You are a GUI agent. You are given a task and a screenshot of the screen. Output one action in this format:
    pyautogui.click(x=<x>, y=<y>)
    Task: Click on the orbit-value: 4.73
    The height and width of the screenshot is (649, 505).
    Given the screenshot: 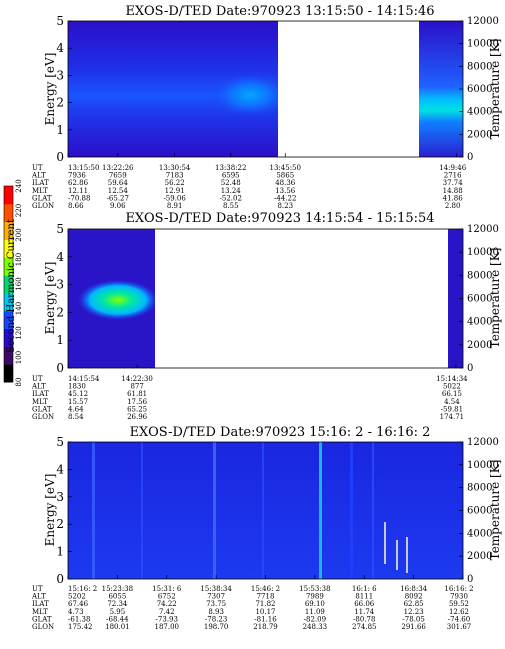 What is the action you would take?
    pyautogui.click(x=76, y=612)
    